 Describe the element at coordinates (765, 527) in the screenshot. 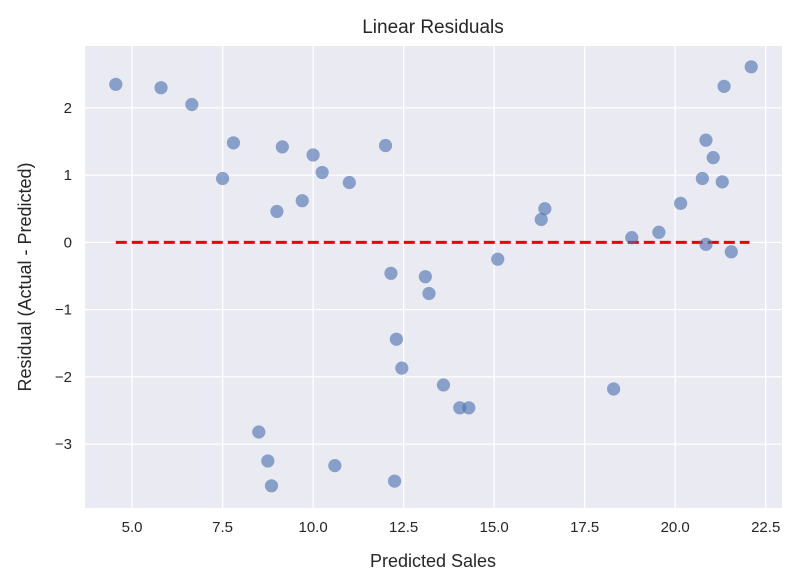

I see `x-tick-label: 22.5` at that location.